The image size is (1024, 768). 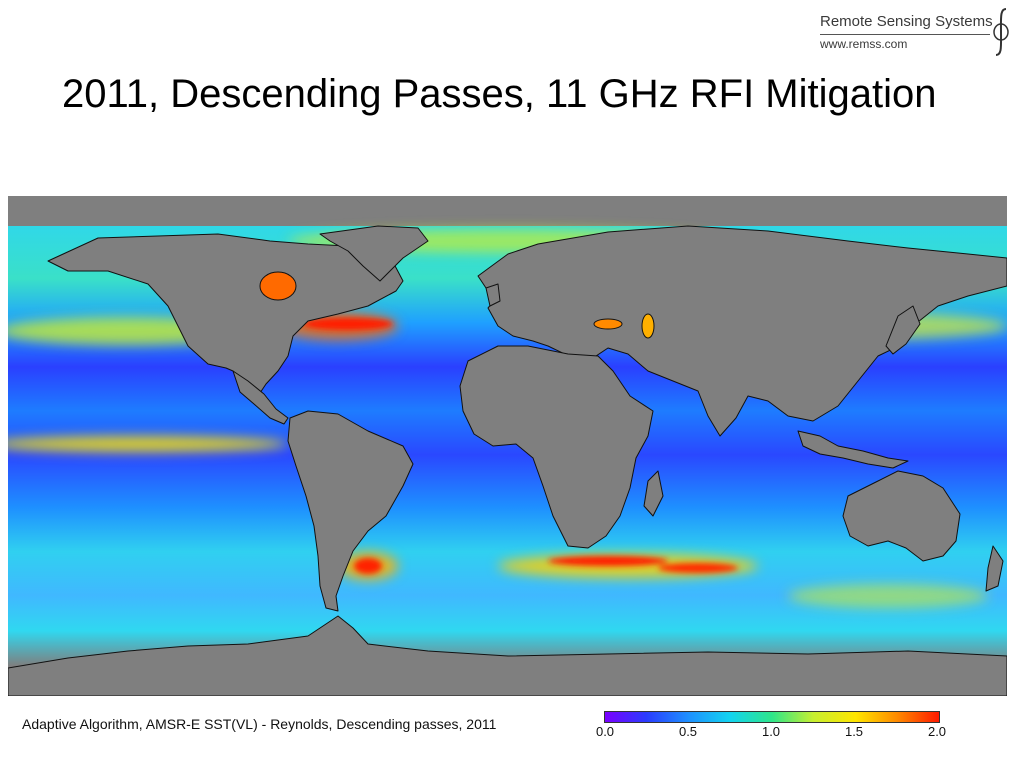 I want to click on black-sea, so click(x=608, y=324).